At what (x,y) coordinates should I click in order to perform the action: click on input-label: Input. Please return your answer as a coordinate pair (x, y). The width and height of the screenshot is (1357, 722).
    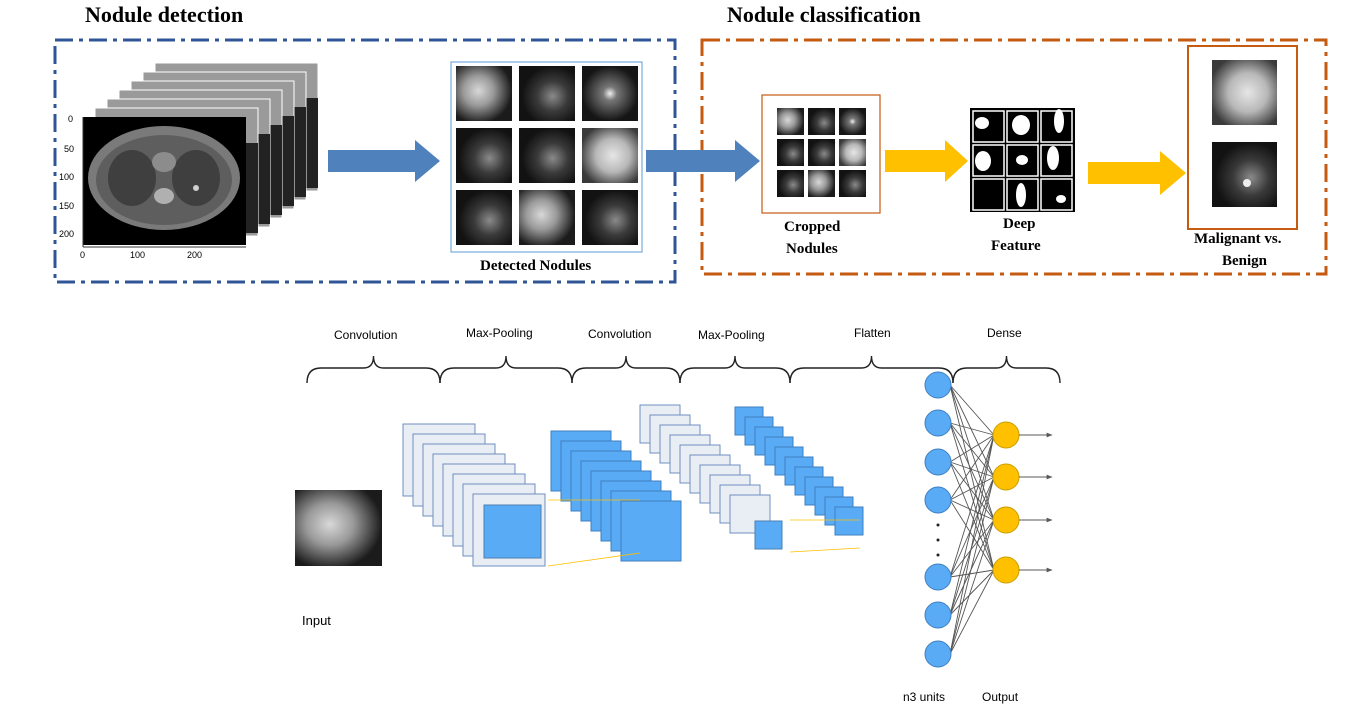
    Looking at the image, I should click on (316, 620).